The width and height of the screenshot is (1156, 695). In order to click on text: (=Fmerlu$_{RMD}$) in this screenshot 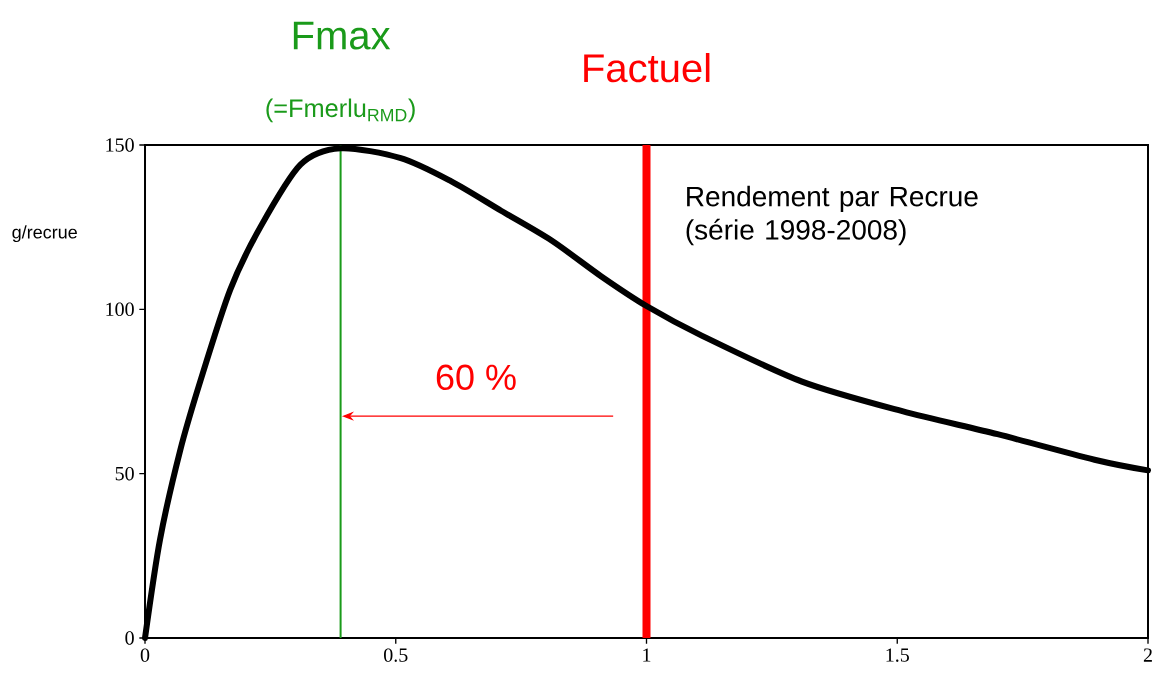, I will do `click(340, 110)`.